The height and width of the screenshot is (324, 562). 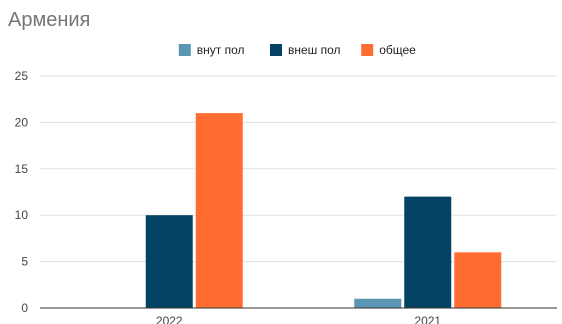 I want to click on chart-title: Армения, so click(x=49, y=20).